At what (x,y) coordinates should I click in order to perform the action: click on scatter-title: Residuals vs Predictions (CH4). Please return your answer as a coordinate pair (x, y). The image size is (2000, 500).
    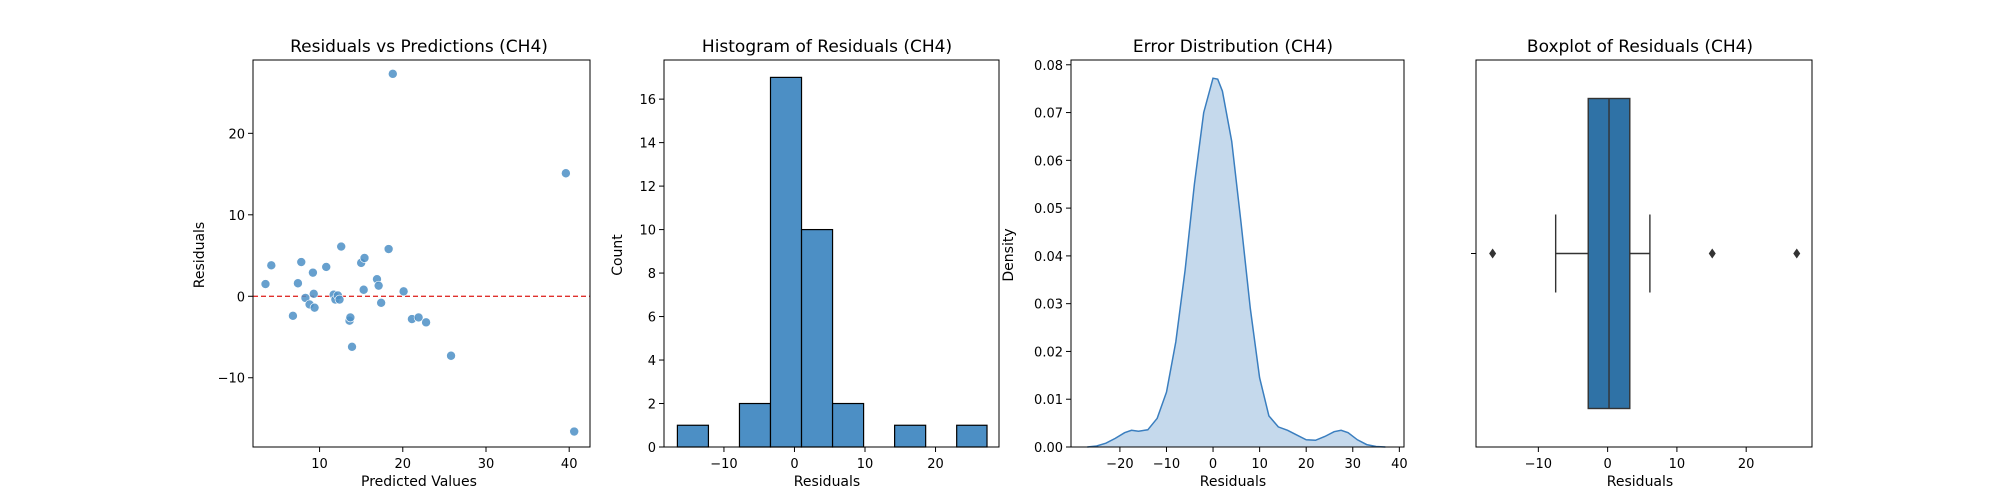
    Looking at the image, I should click on (419, 47).